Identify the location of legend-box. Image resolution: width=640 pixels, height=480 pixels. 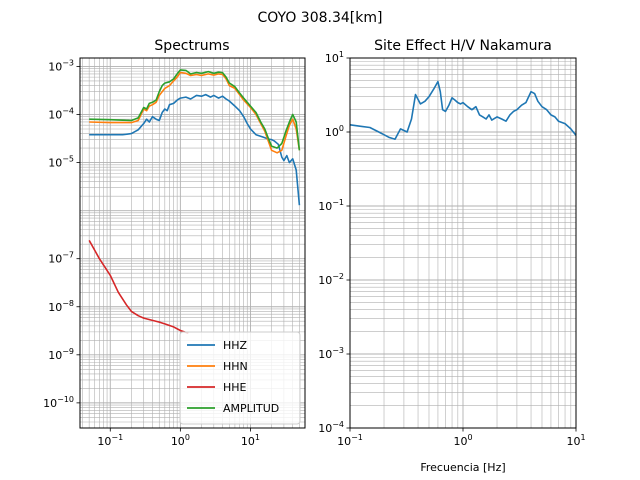
(240, 378).